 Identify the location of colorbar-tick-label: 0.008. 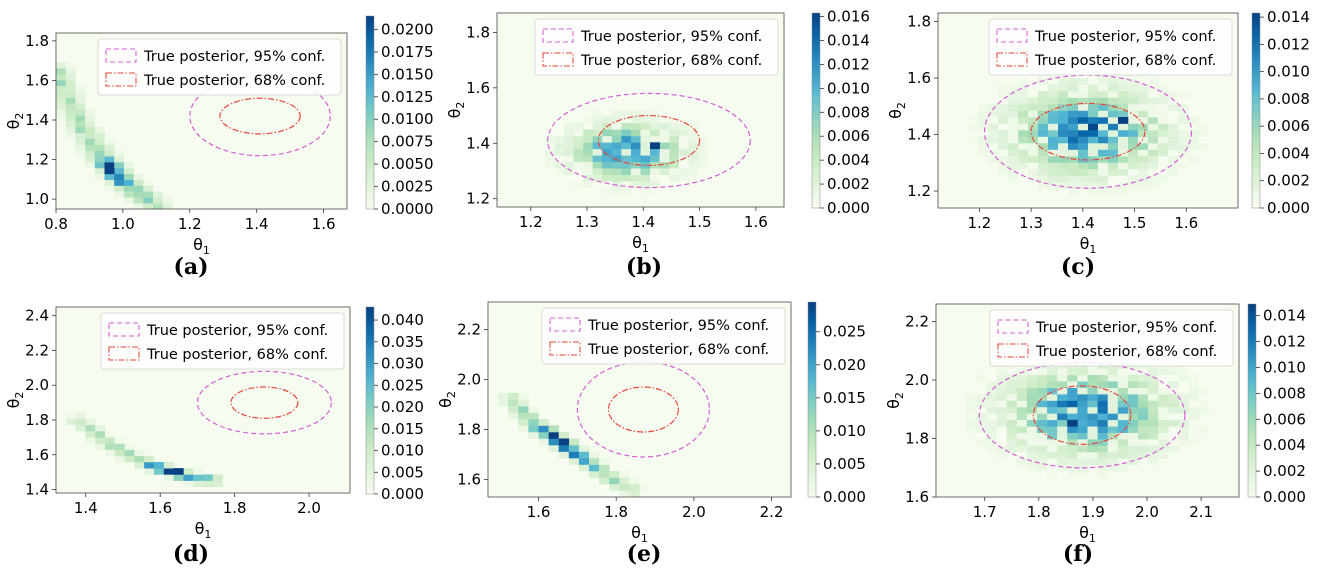
(1288, 99).